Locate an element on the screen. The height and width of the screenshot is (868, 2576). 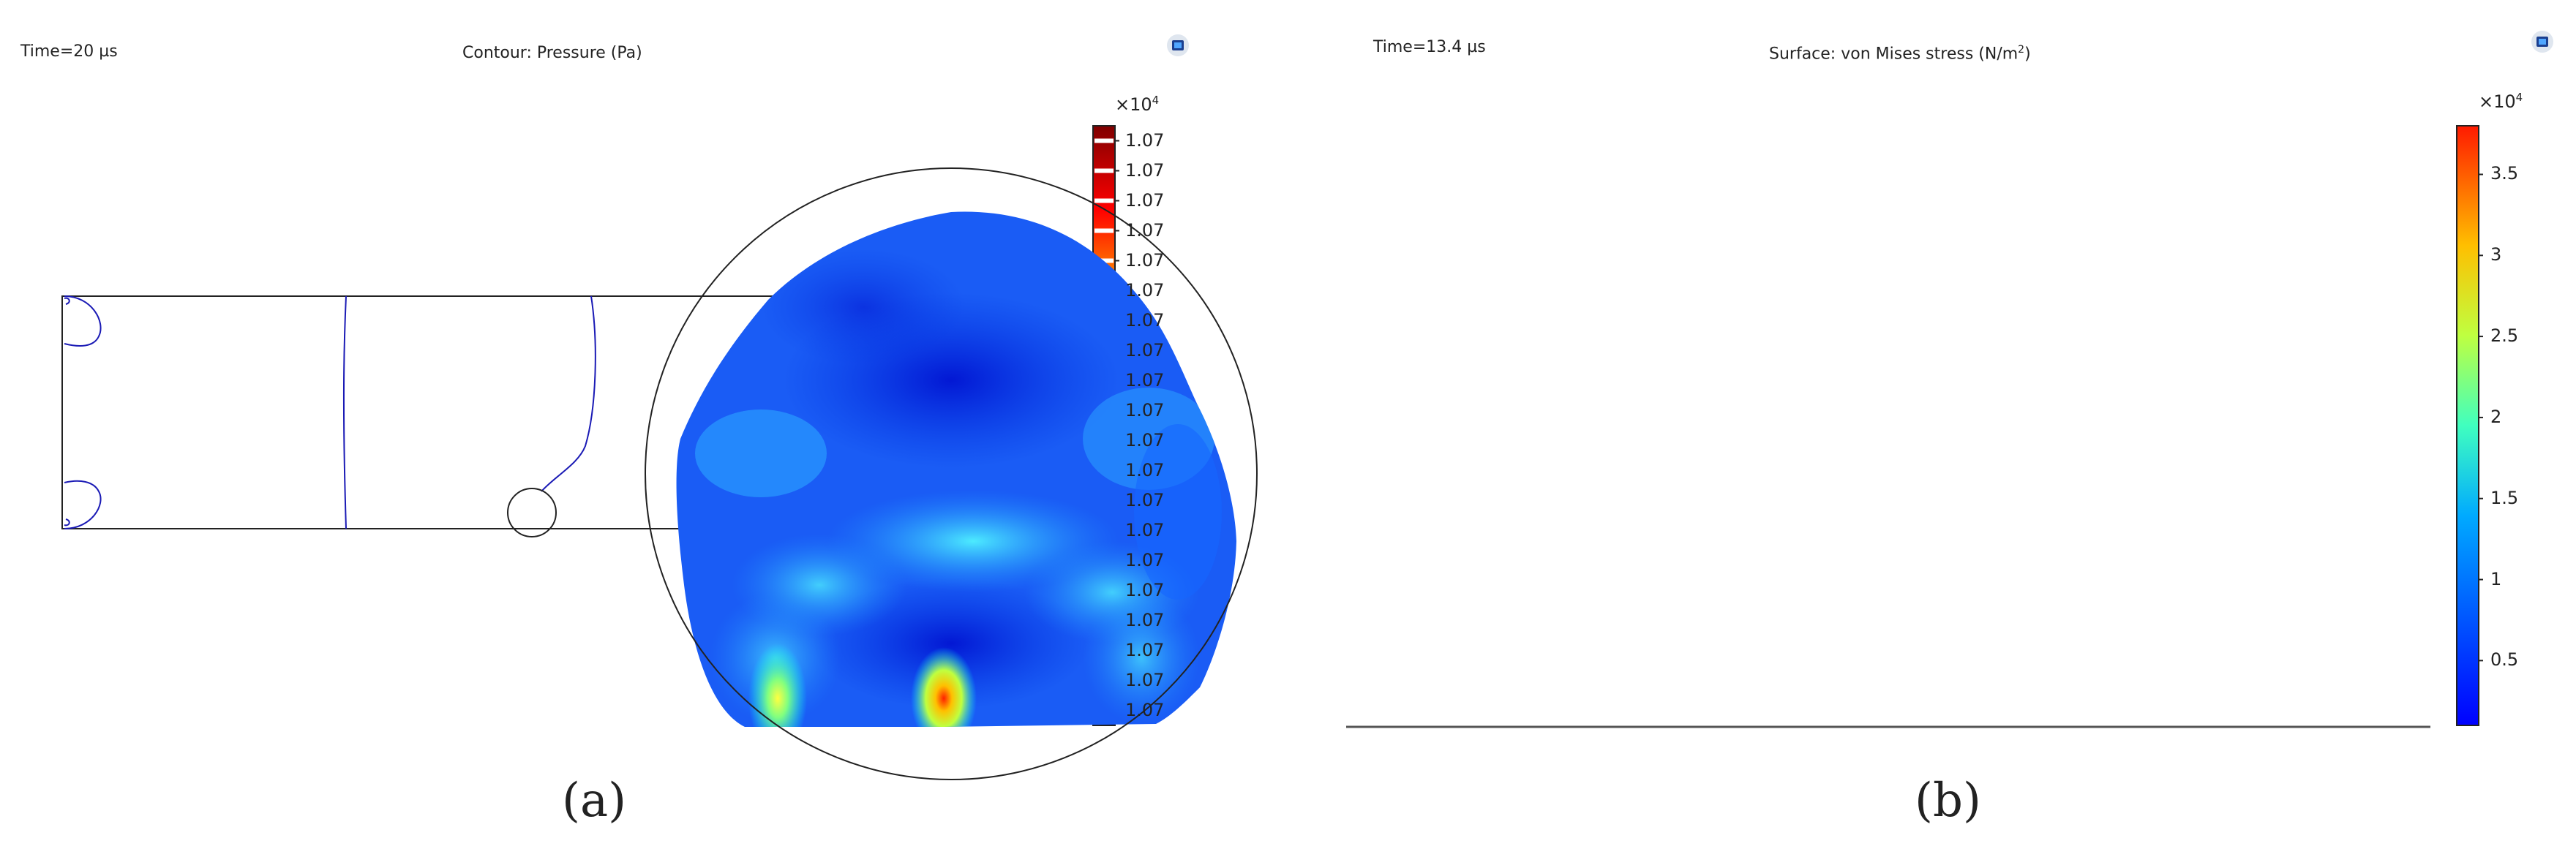
panel-a-multiplier-exp: 4 is located at coordinates (1156, 100).